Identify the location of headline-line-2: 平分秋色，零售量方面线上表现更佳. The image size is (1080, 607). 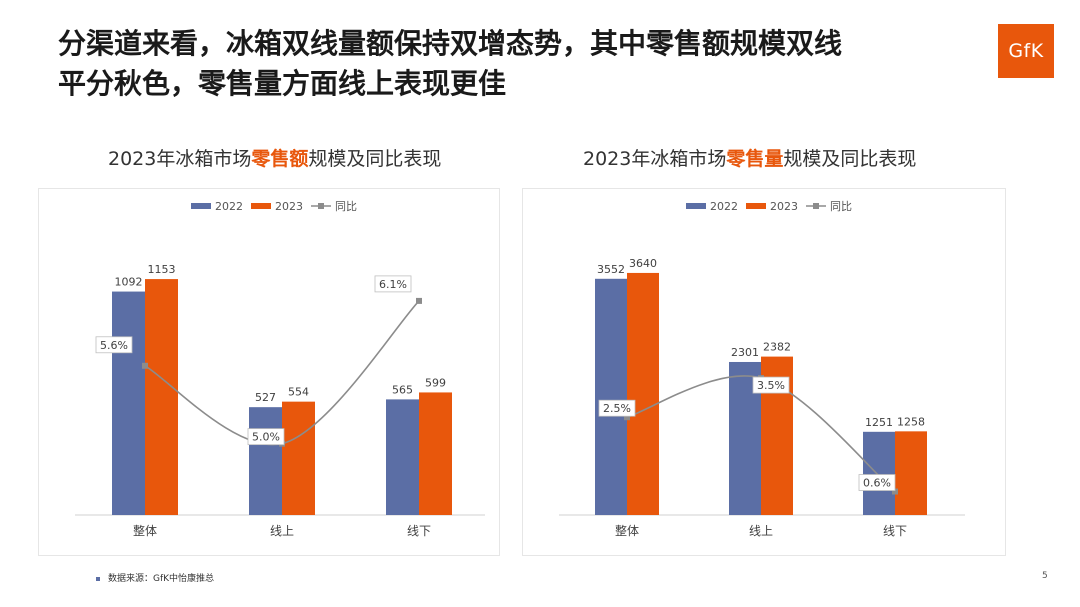
(282, 83).